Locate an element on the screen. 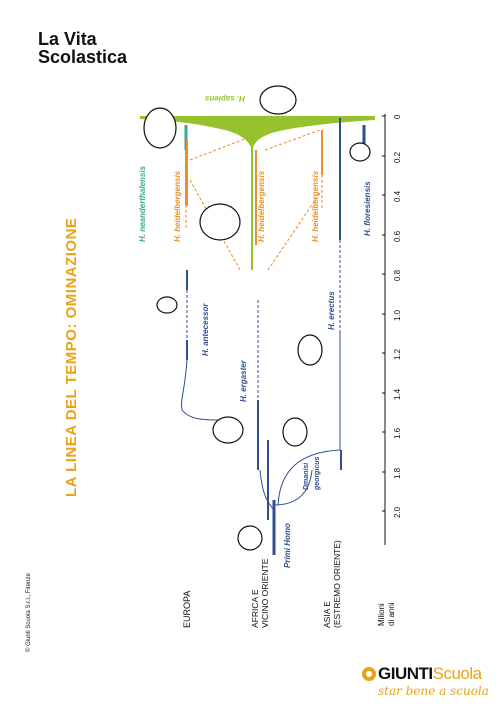 The height and width of the screenshot is (708, 500). heidelbergensis-eu-label: H. heidelbergensis is located at coordinates (177, 206).